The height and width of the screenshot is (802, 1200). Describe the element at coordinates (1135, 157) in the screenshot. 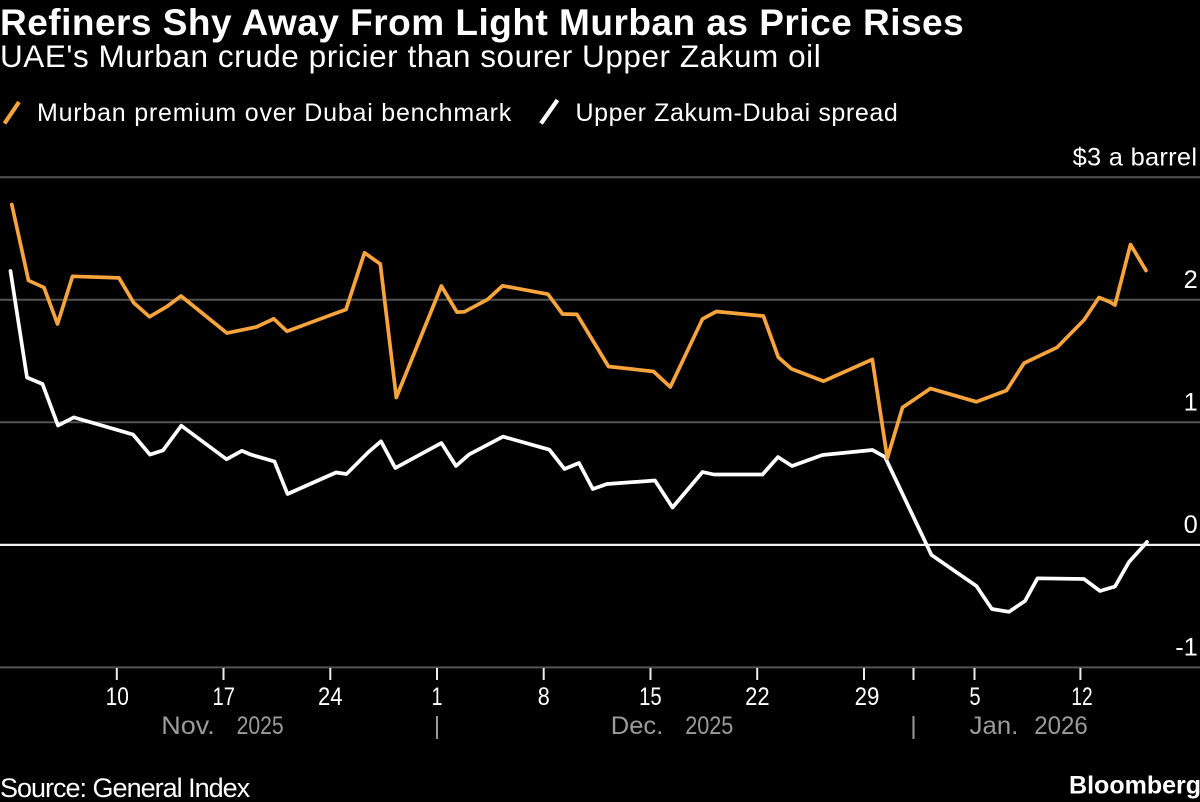

I see `svg-text: $3 a barrel` at that location.